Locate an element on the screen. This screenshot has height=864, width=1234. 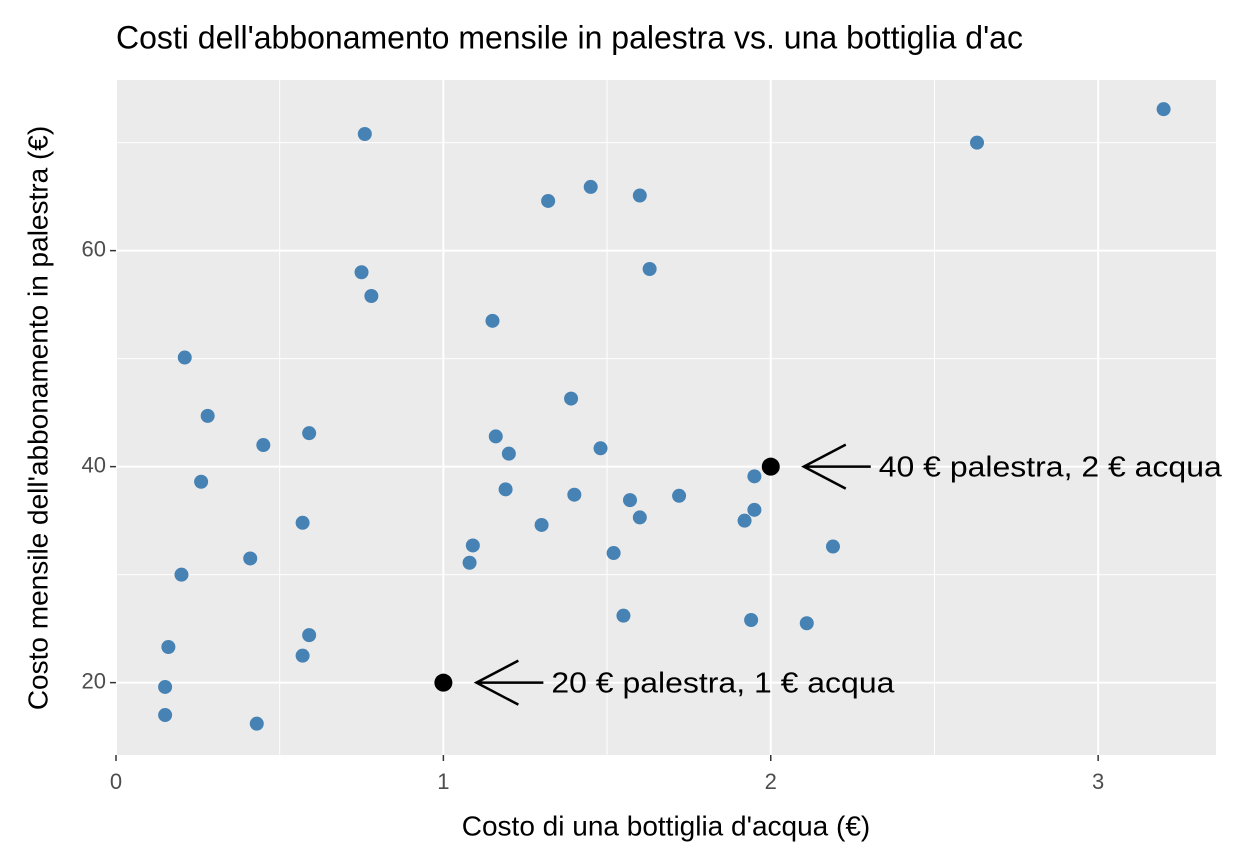
y-tick-label: 40 is located at coordinates (94, 464).